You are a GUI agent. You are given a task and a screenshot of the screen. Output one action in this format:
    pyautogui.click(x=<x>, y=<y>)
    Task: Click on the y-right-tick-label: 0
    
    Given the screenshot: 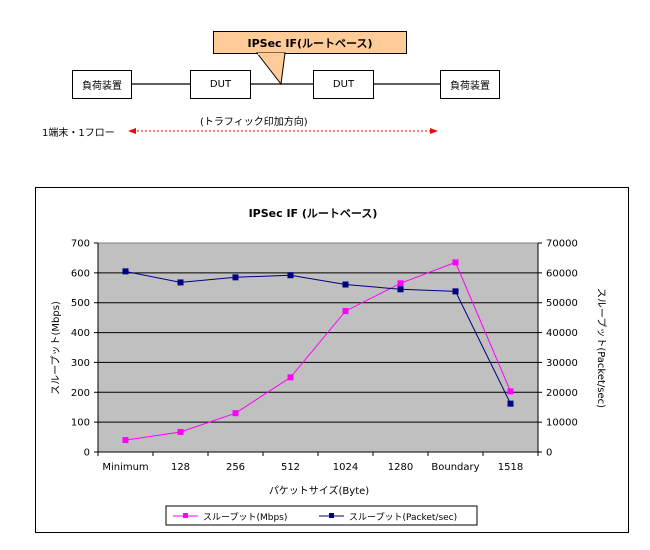 What is the action you would take?
    pyautogui.click(x=549, y=453)
    